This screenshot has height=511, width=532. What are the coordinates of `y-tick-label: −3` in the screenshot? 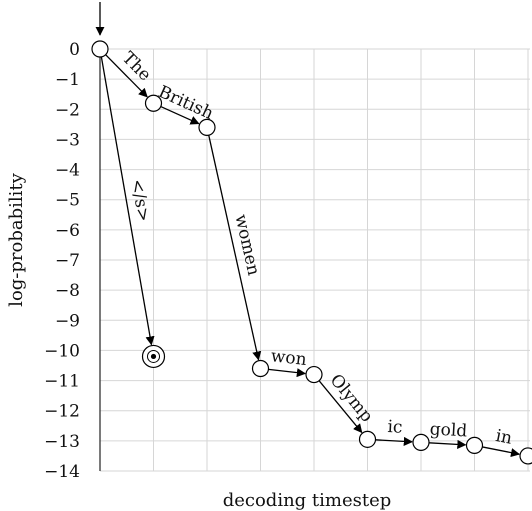 It's located at (67, 140).